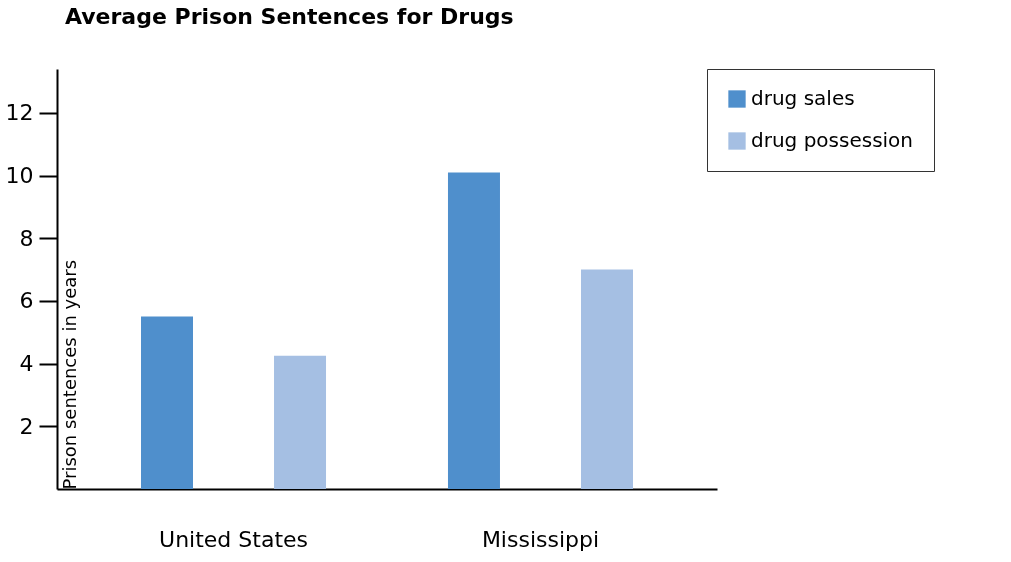 The width and height of the screenshot is (1011, 562). Describe the element at coordinates (26, 364) in the screenshot. I see `y-tick-label: 4` at that location.